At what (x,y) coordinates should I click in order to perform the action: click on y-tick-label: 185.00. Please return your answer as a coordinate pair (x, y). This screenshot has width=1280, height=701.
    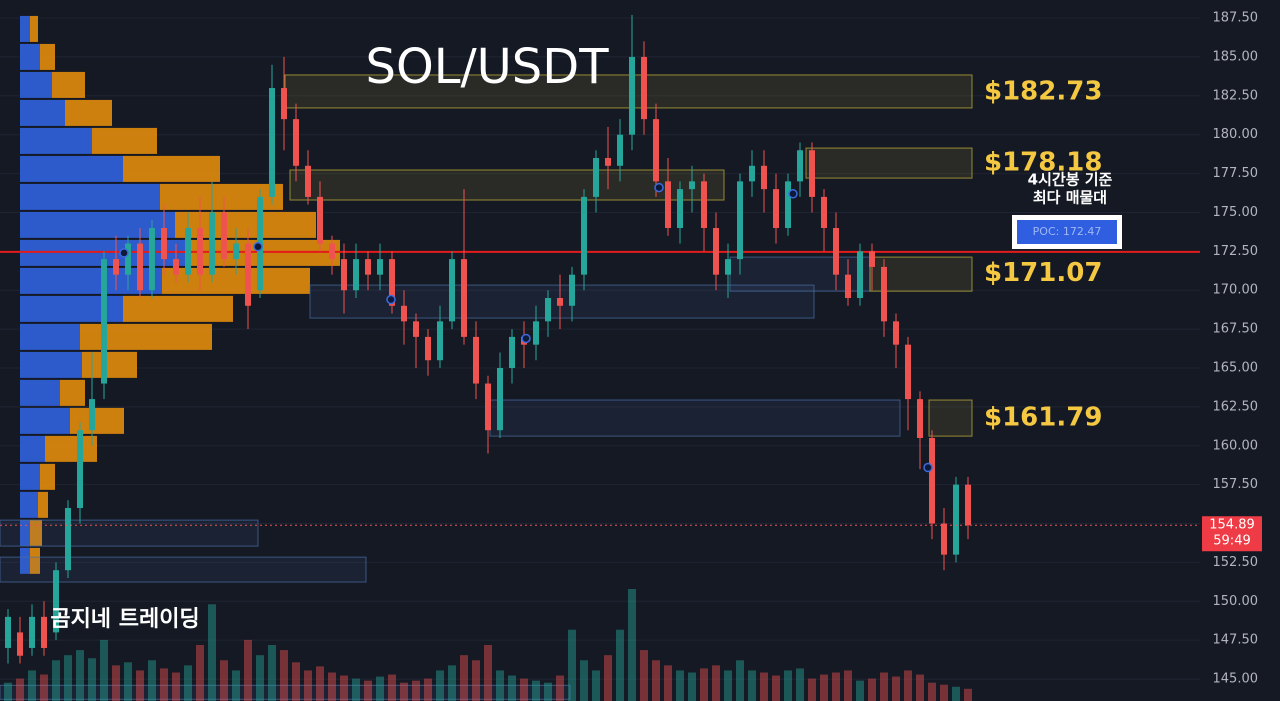
    Looking at the image, I should click on (1236, 56).